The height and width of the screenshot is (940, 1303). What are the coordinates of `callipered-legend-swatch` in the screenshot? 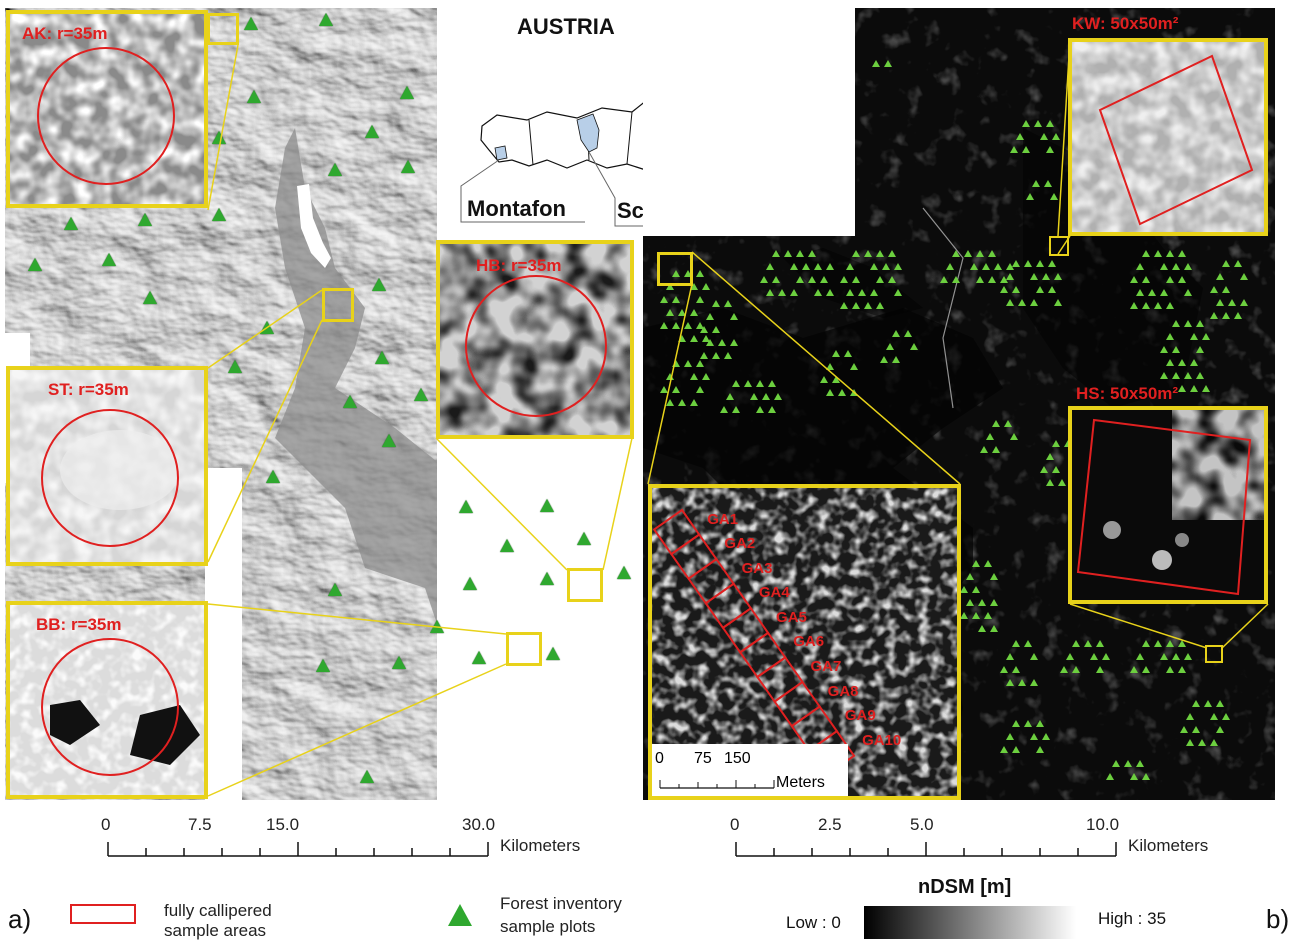 It's located at (103, 914).